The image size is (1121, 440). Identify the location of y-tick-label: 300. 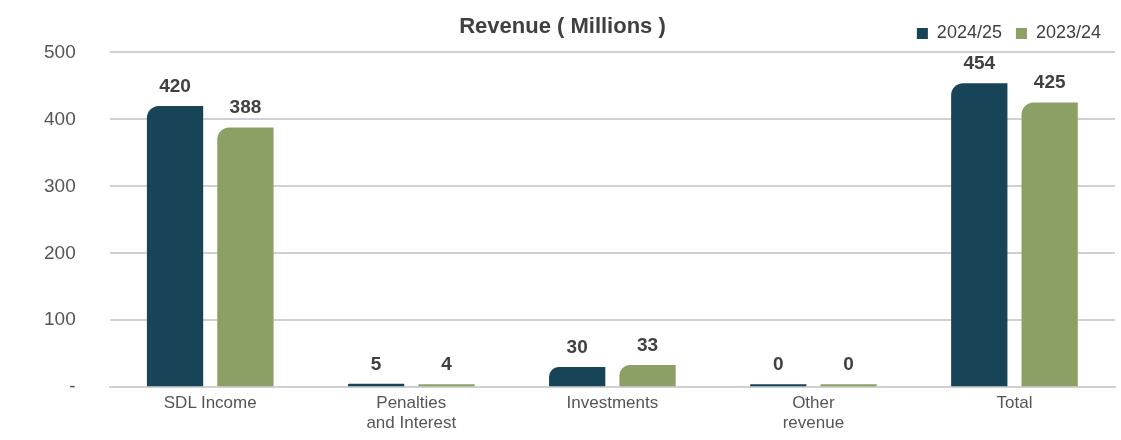
(60, 185).